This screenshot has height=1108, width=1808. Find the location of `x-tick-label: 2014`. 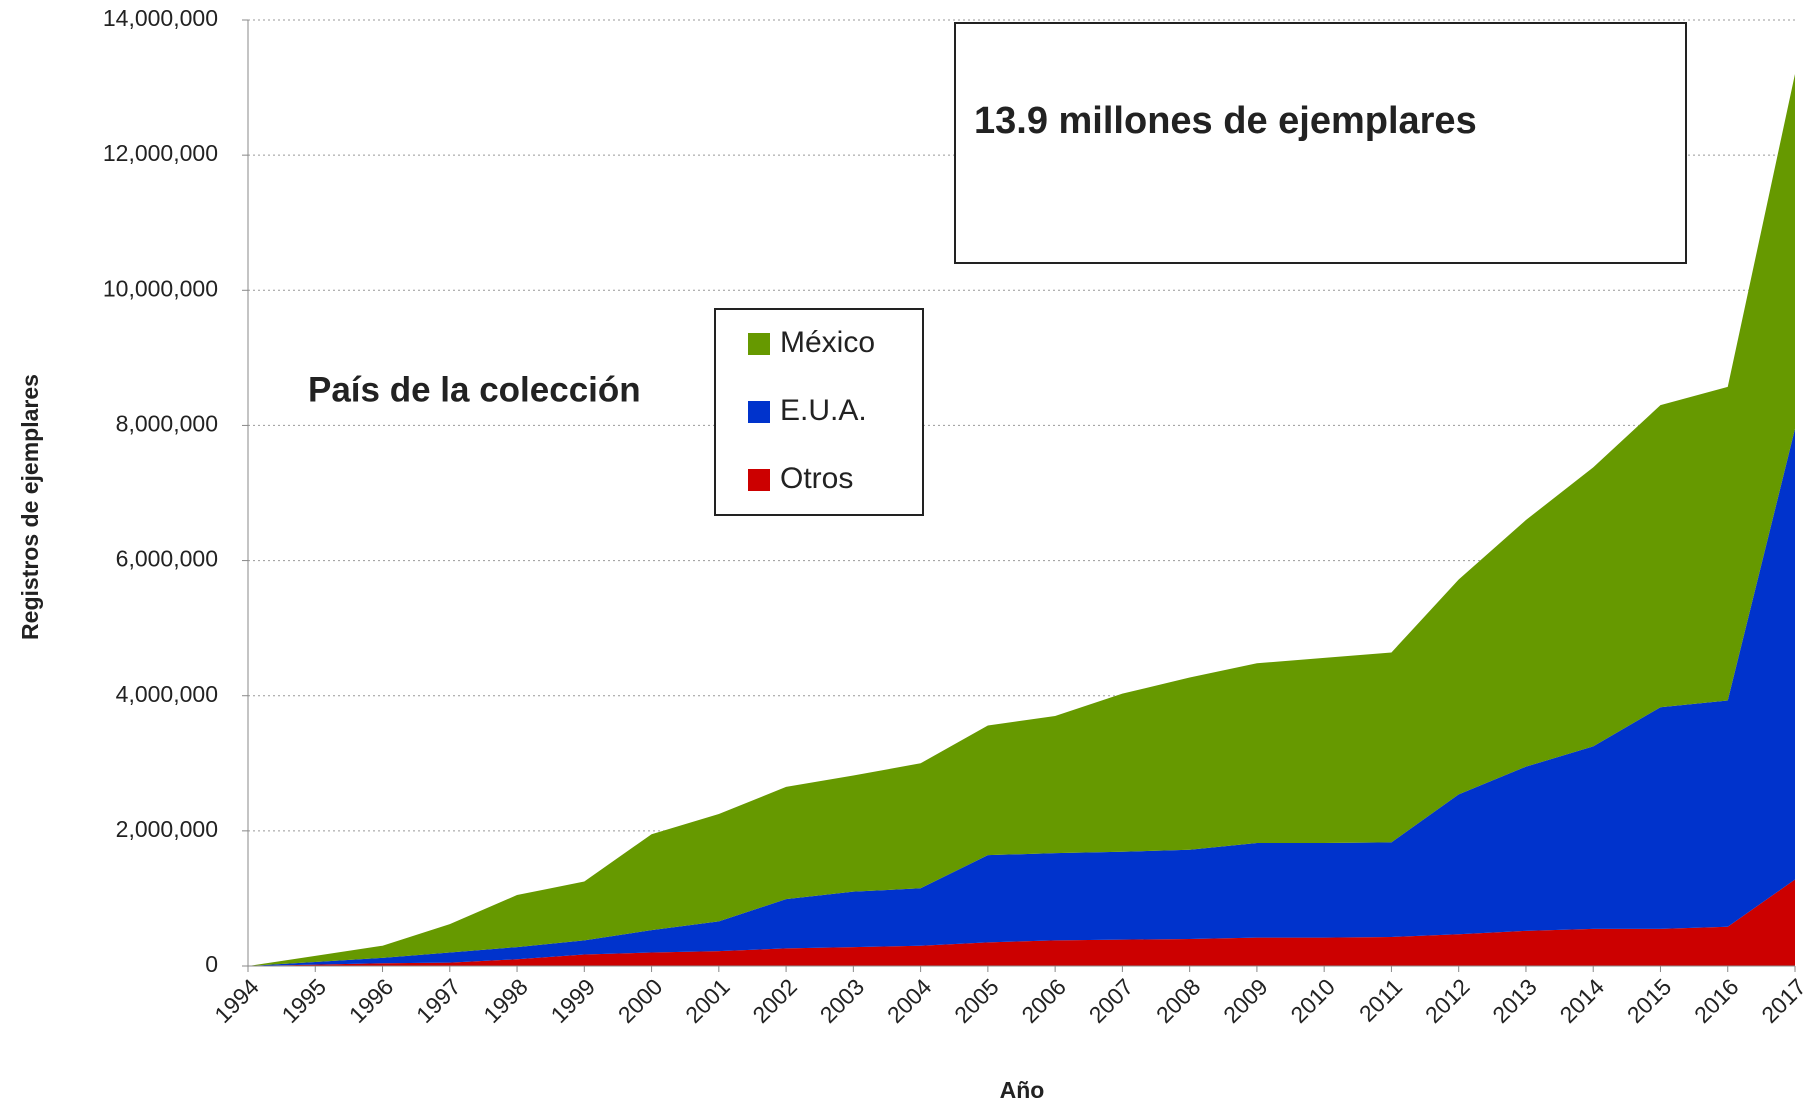

x-tick-label: 2014 is located at coordinates (1581, 1000).